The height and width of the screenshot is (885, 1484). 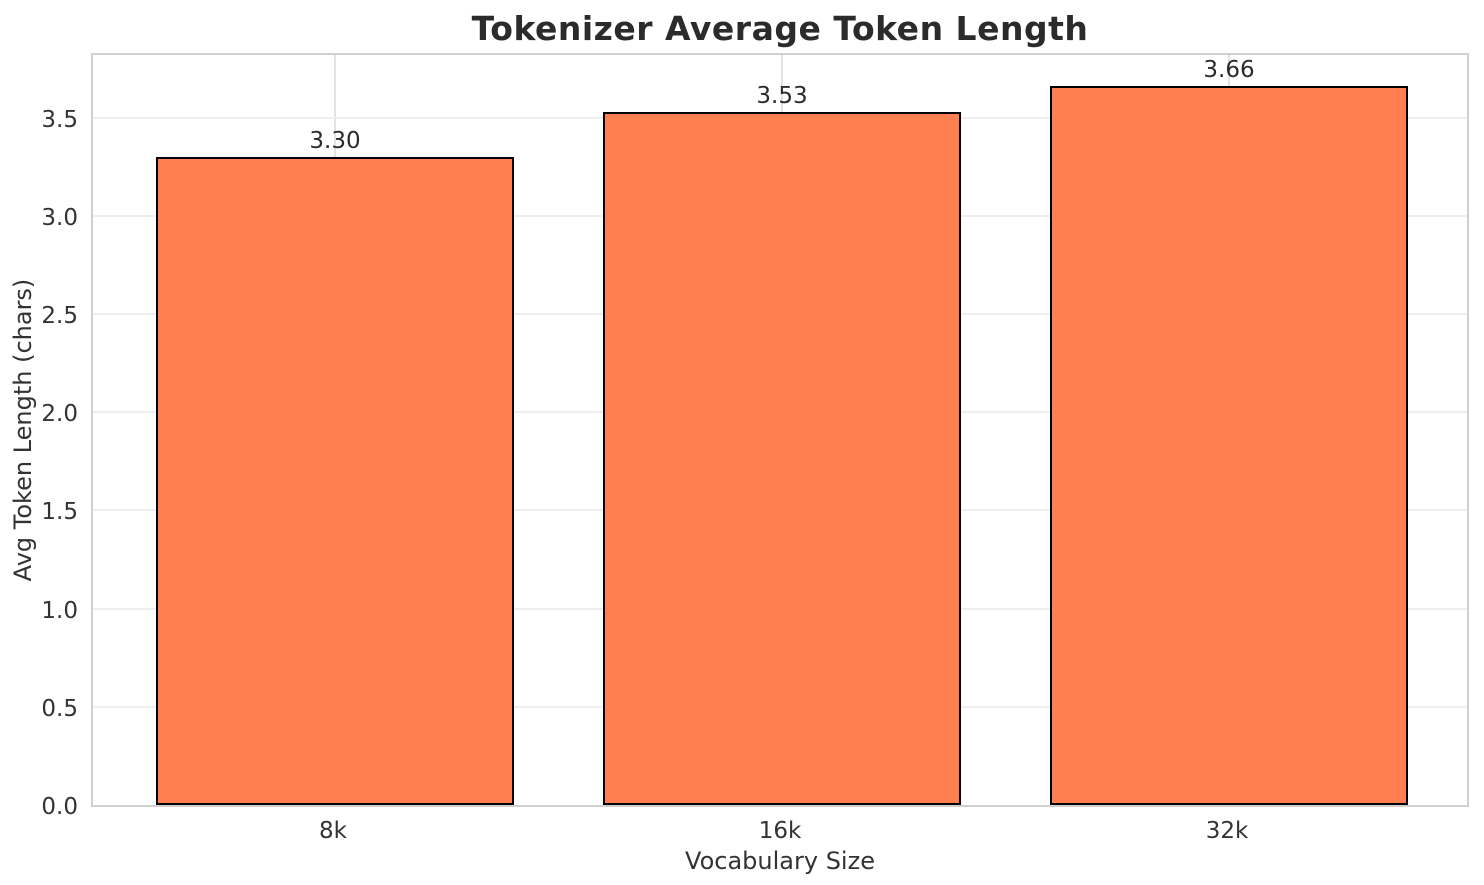 I want to click on chart-title: Tokenizer Average Token Length, so click(x=780, y=28).